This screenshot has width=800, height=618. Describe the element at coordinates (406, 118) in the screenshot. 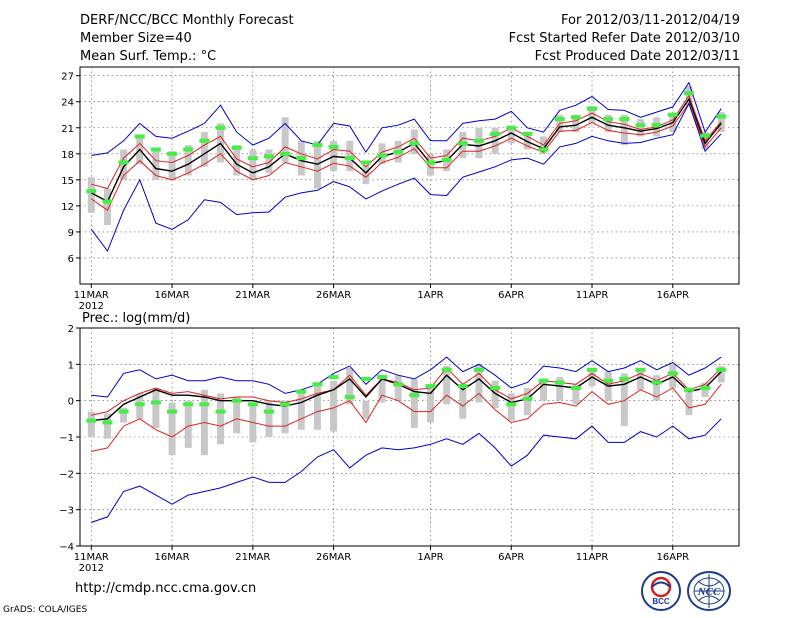

I see `temp-series-max` at that location.